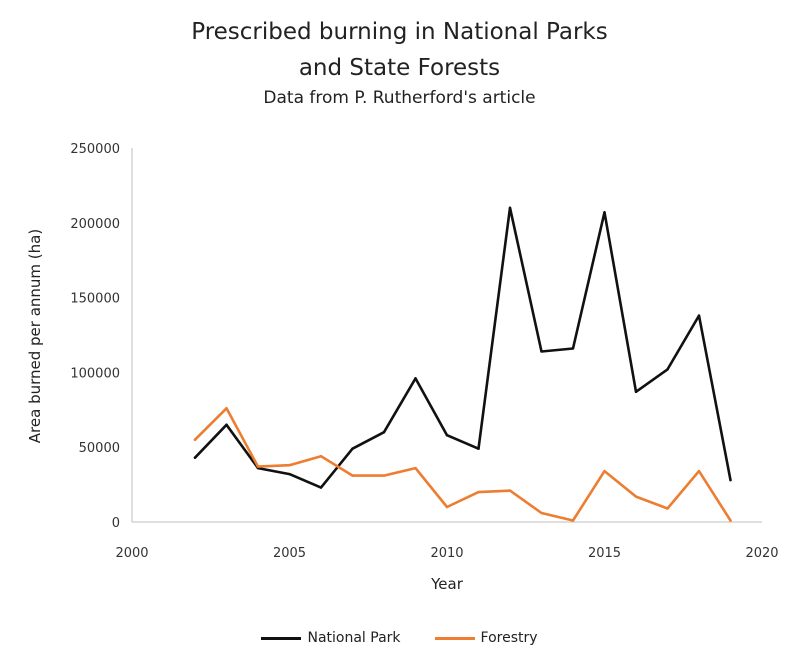 The height and width of the screenshot is (669, 799). I want to click on y-tick-label: 50000, so click(99, 448).